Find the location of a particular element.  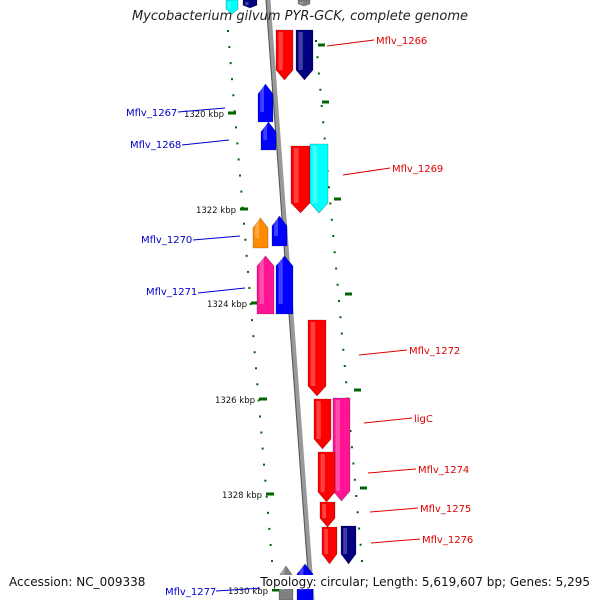

gene-mflv-1268-shape is located at coordinates (268, 136).